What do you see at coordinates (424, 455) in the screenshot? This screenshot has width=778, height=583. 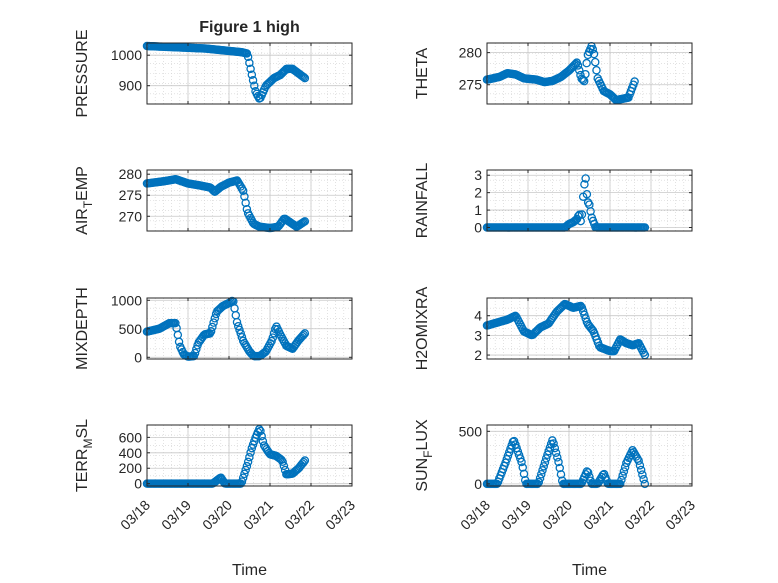 I see `y-axis-label: SUNFLUX` at bounding box center [424, 455].